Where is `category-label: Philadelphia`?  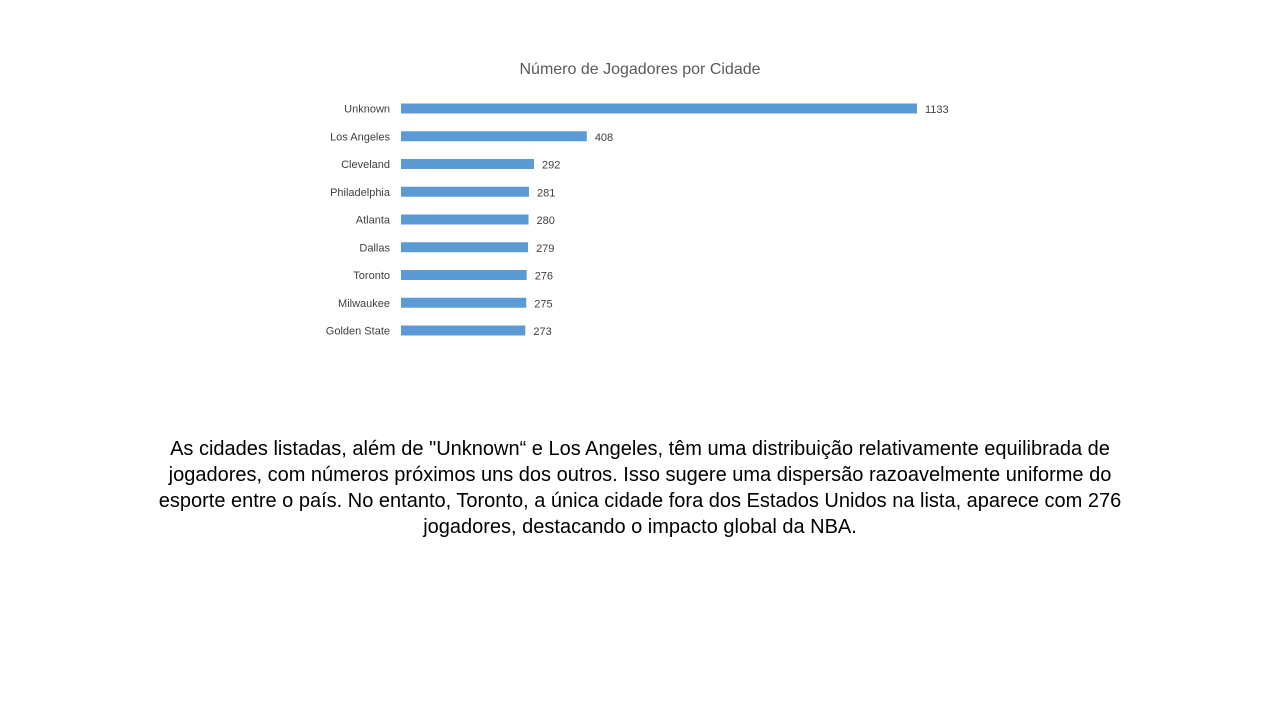 category-label: Philadelphia is located at coordinates (360, 193).